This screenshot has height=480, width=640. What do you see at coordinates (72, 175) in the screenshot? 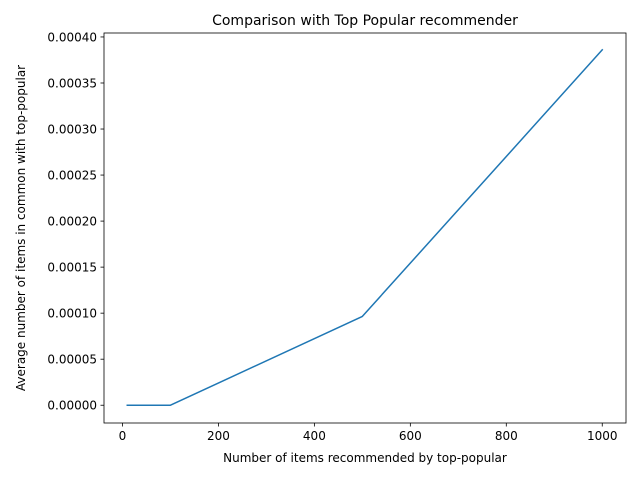
I see `y-tick-label: 0.00025` at bounding box center [72, 175].